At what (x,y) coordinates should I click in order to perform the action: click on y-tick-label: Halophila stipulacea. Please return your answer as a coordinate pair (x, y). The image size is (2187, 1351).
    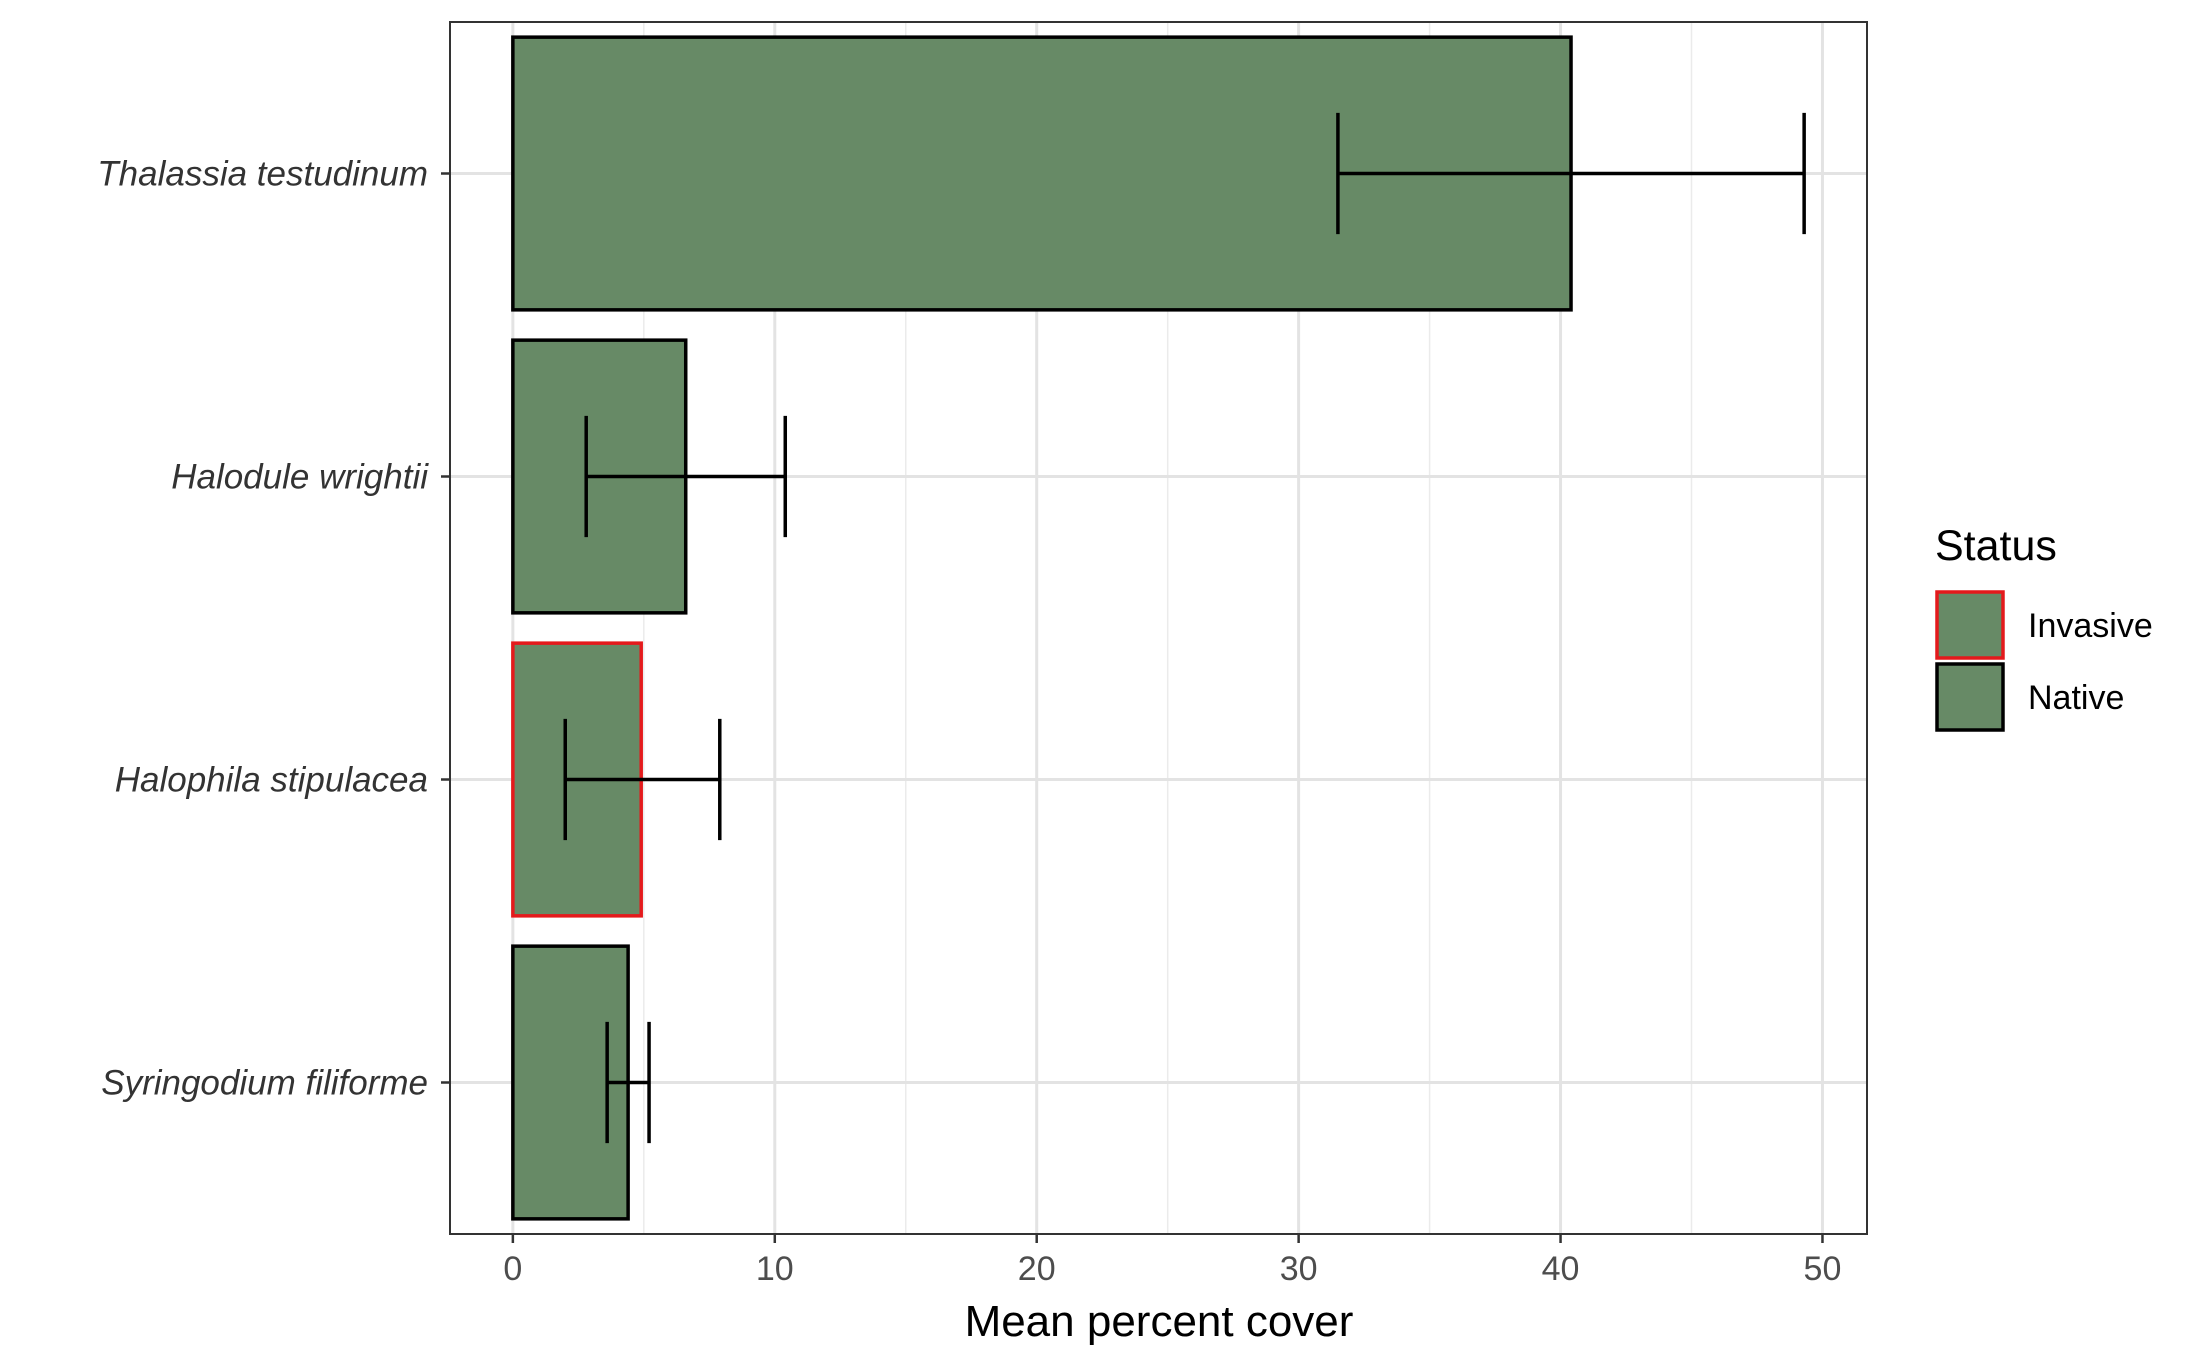
    Looking at the image, I should click on (271, 780).